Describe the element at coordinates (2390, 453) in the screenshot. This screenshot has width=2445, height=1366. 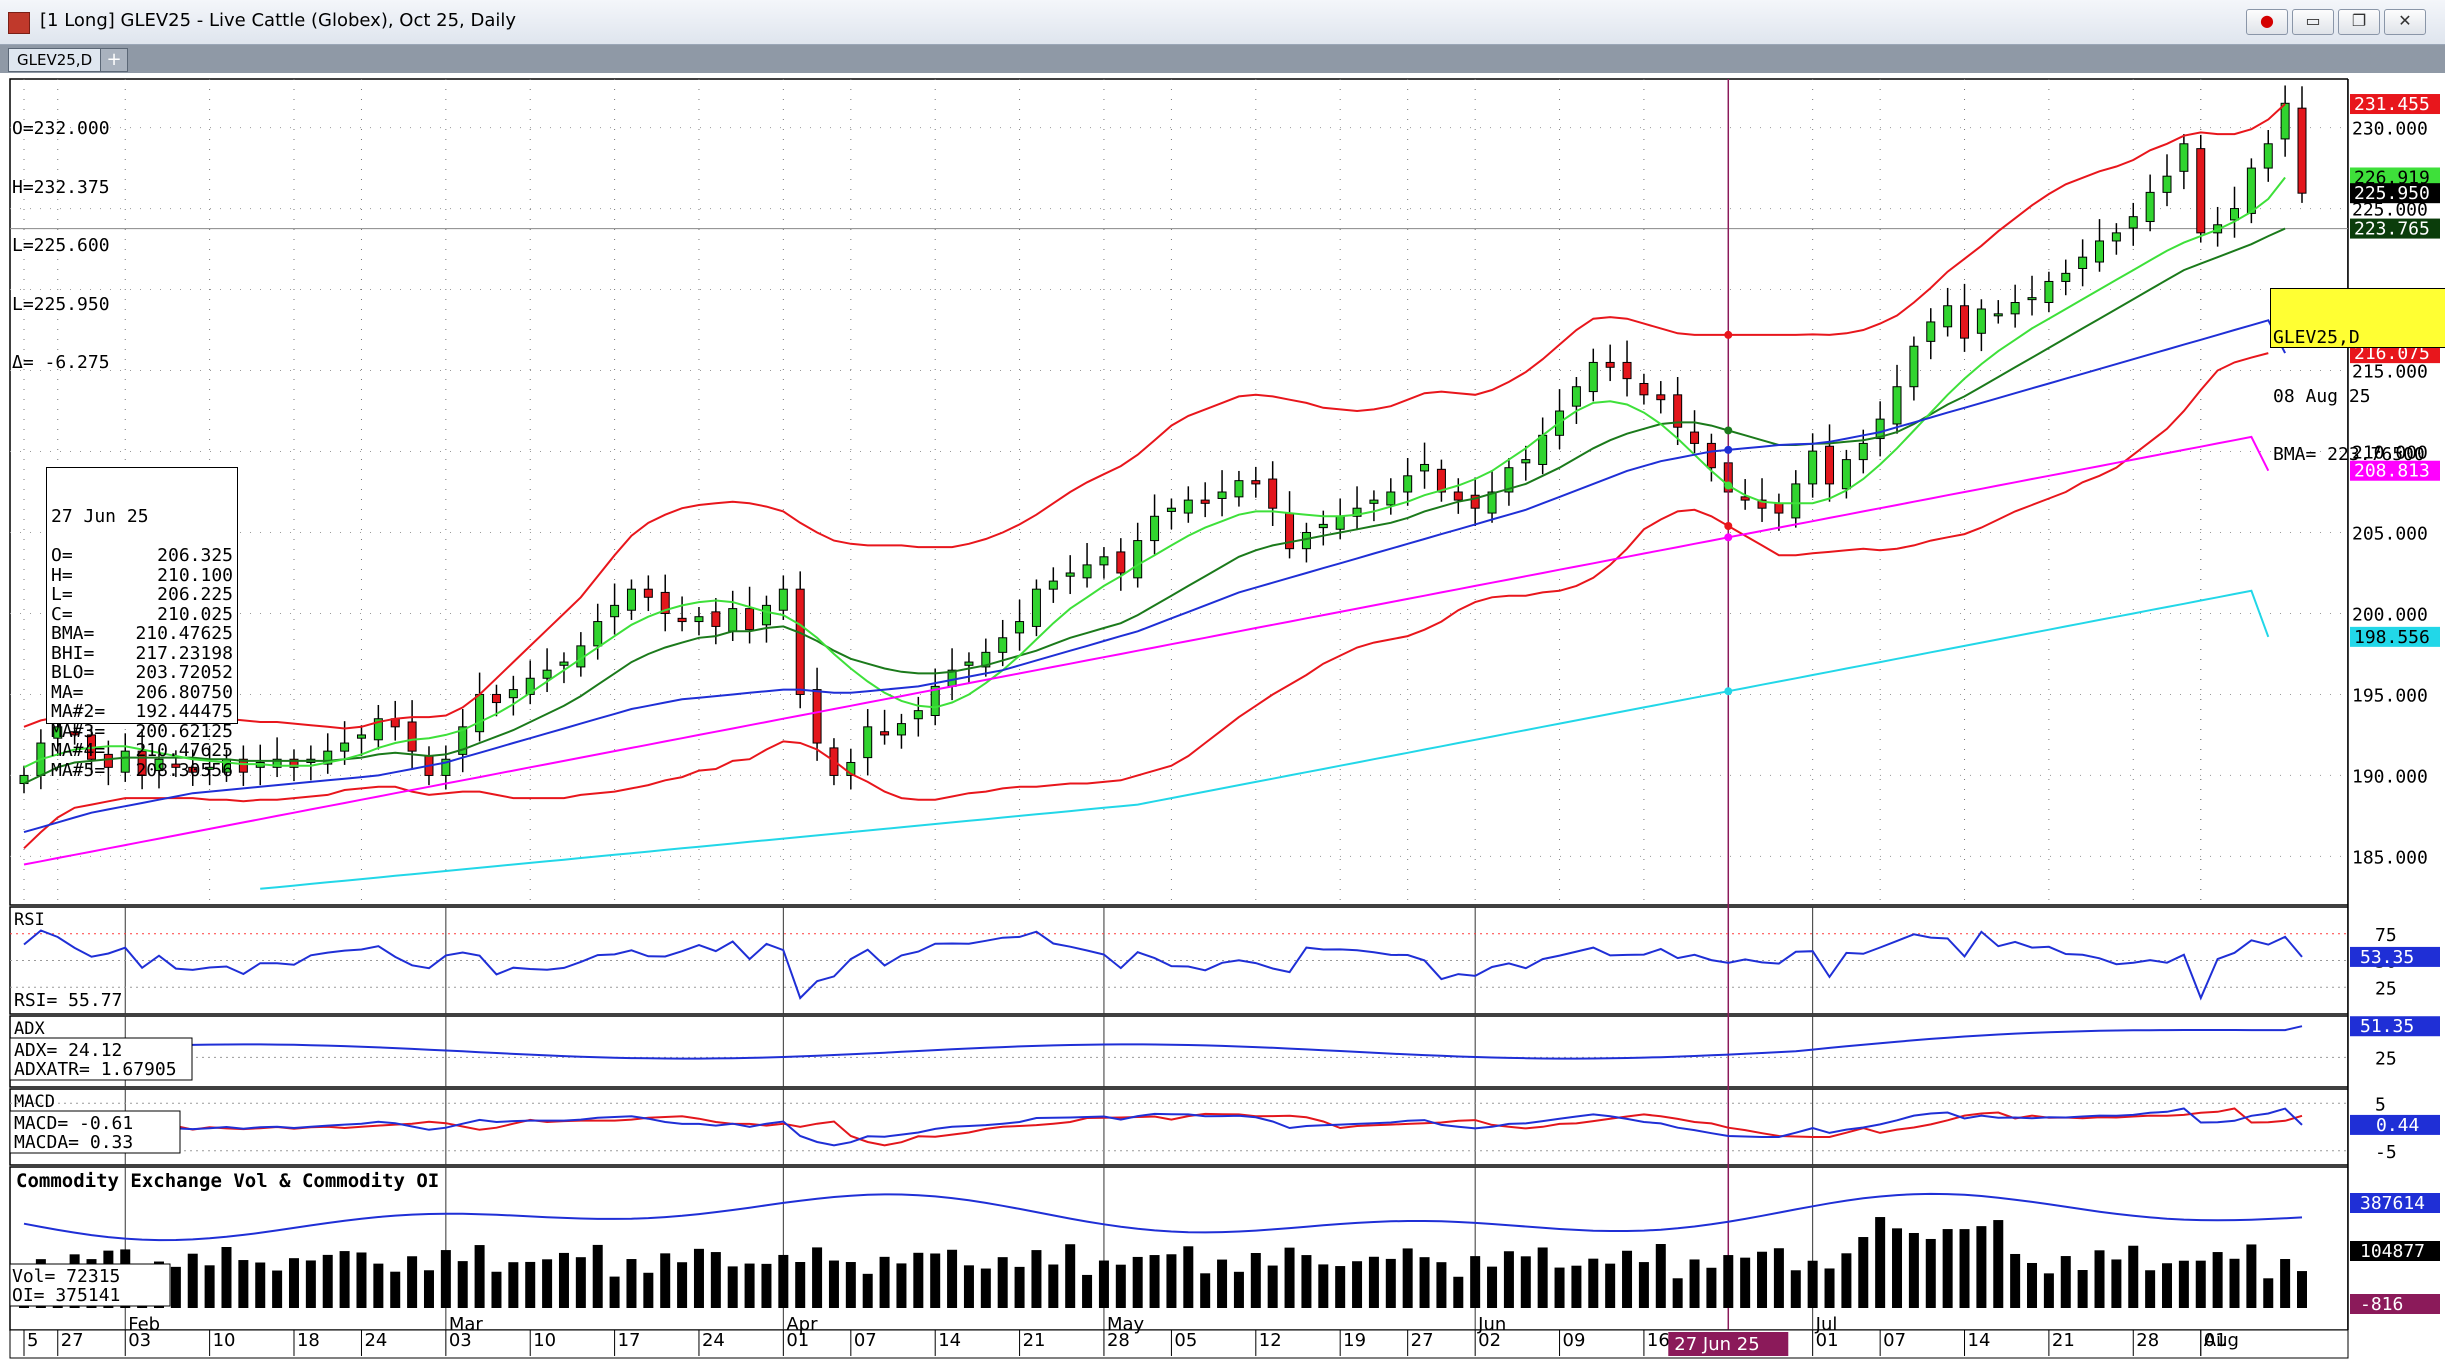
I see `price-tick-label: 210.000` at that location.